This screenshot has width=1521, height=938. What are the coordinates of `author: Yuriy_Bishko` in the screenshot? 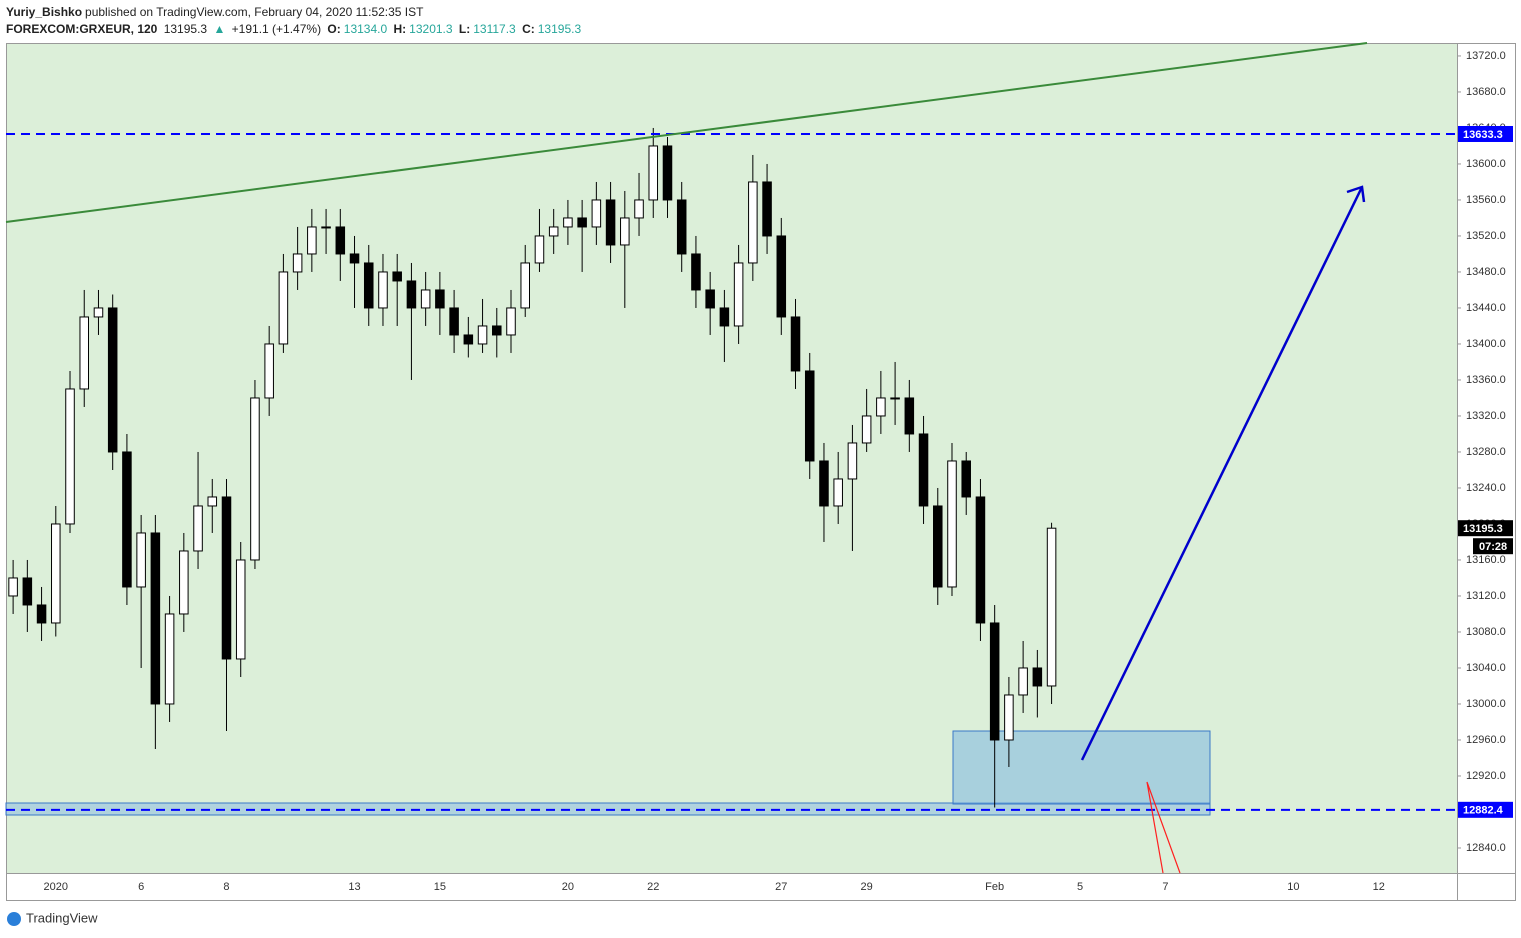 It's located at (44, 12).